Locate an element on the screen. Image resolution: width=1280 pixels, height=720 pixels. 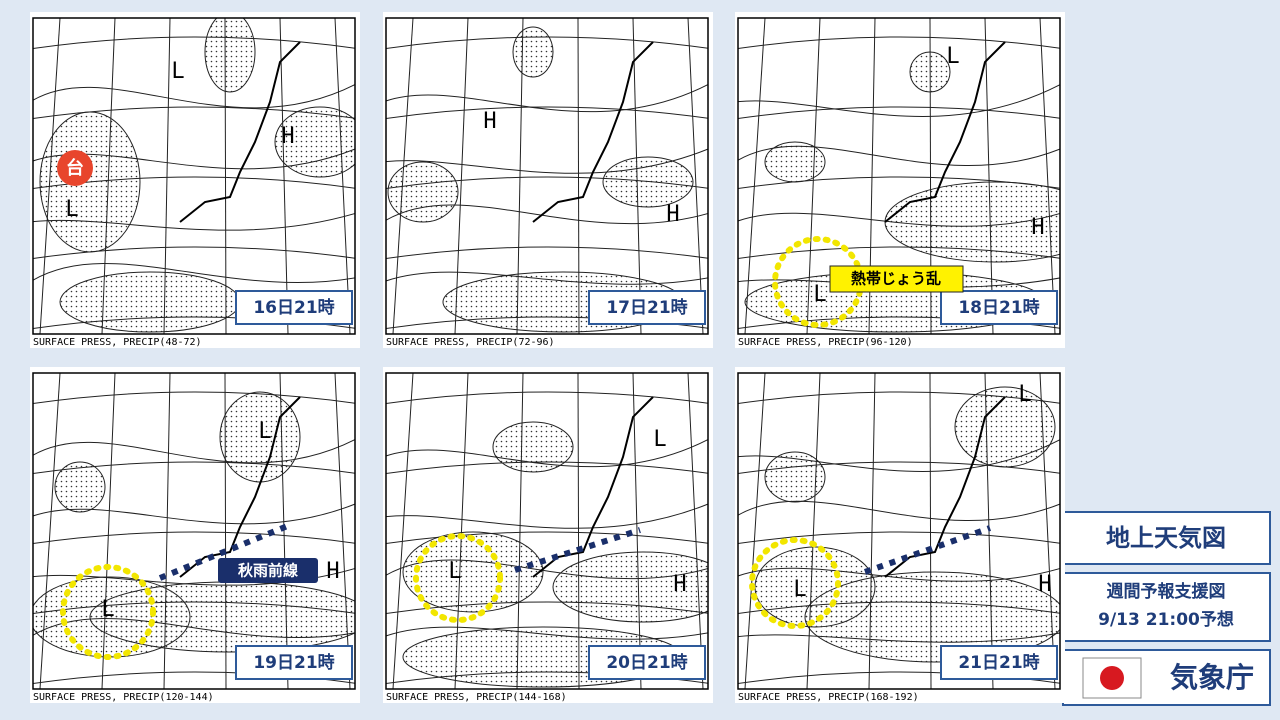
front-box is located at coordinates (268, 570).